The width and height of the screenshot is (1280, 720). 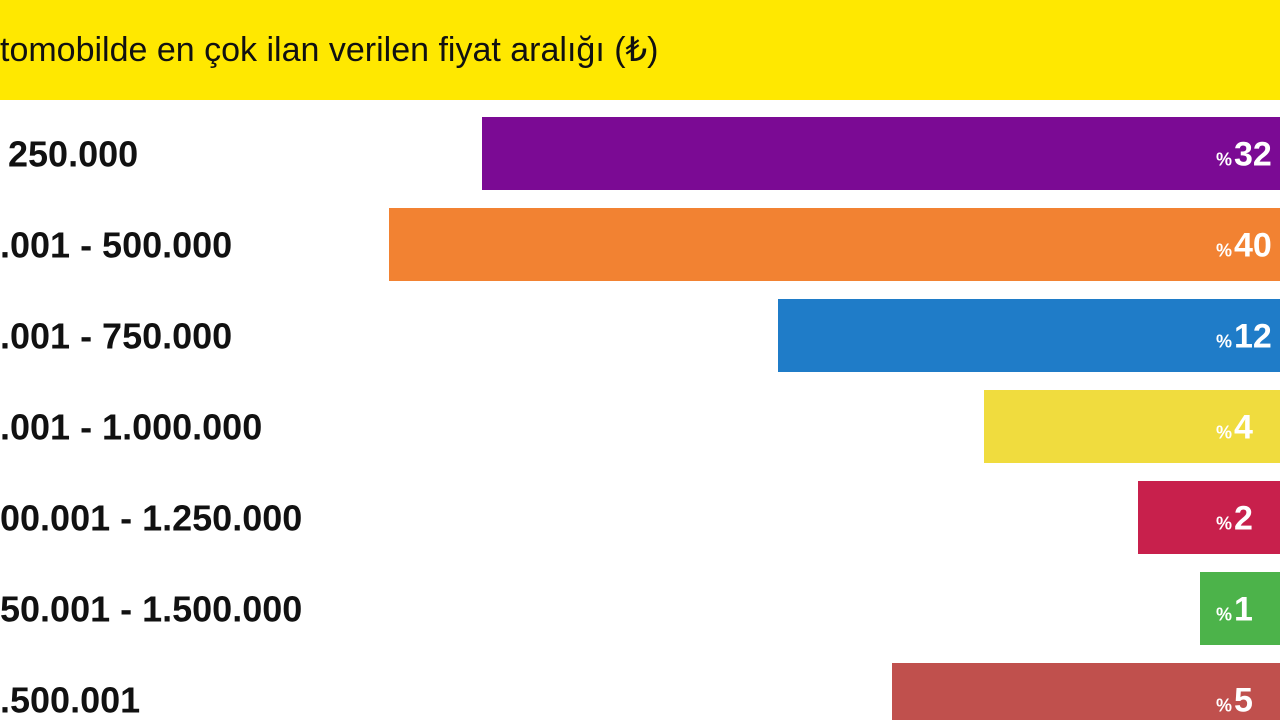 I want to click on title-band, so click(x=640, y=50).